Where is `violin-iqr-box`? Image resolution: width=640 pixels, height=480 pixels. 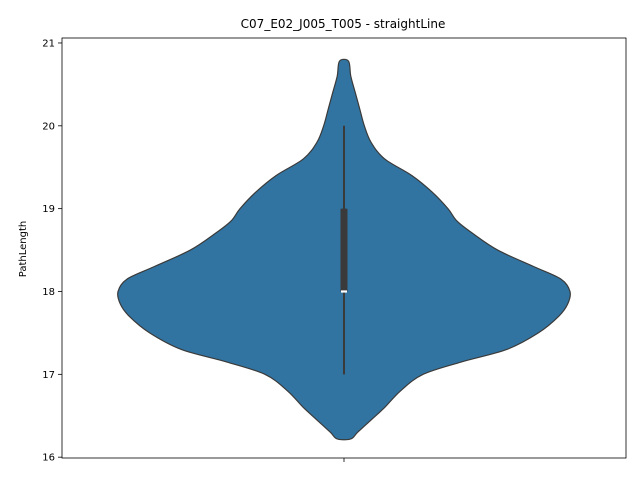 violin-iqr-box is located at coordinates (344, 250).